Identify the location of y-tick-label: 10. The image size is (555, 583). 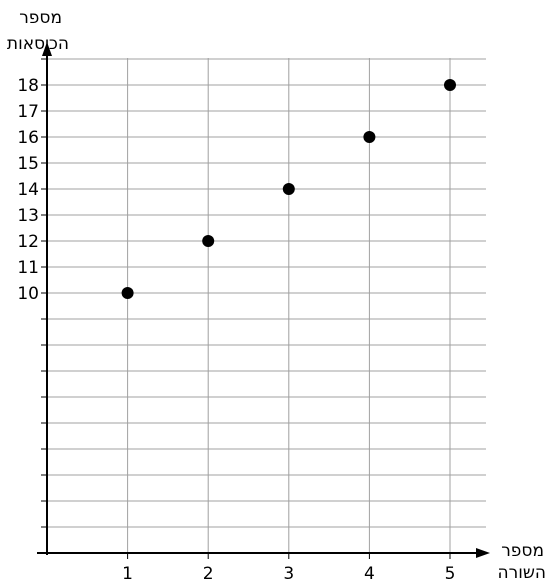
(28, 294).